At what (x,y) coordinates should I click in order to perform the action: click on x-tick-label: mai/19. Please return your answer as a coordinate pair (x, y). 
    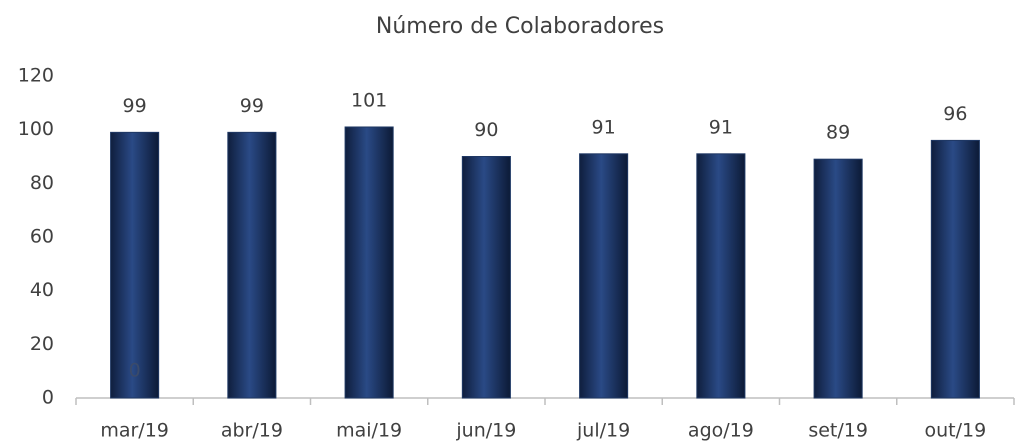
    Looking at the image, I should click on (369, 431).